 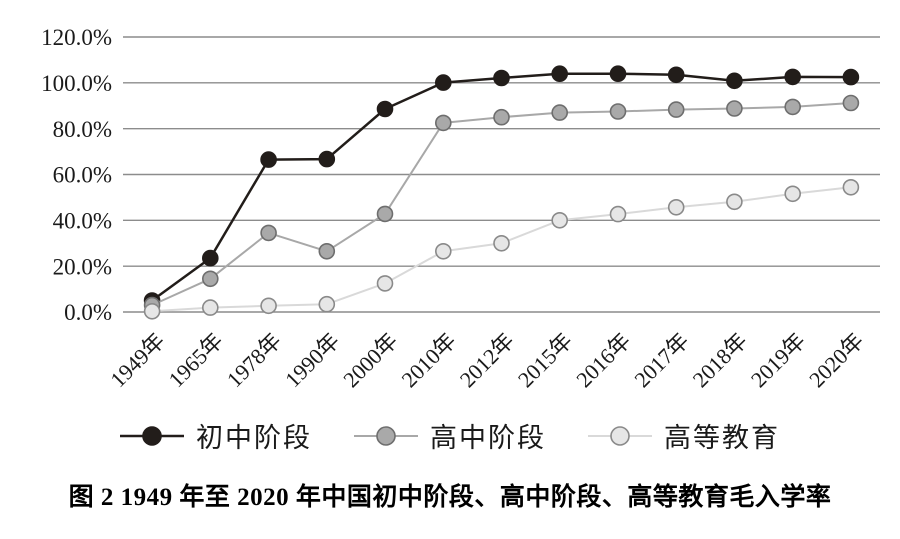 I want to click on x-tick-label: 2018年, so click(x=720, y=360).